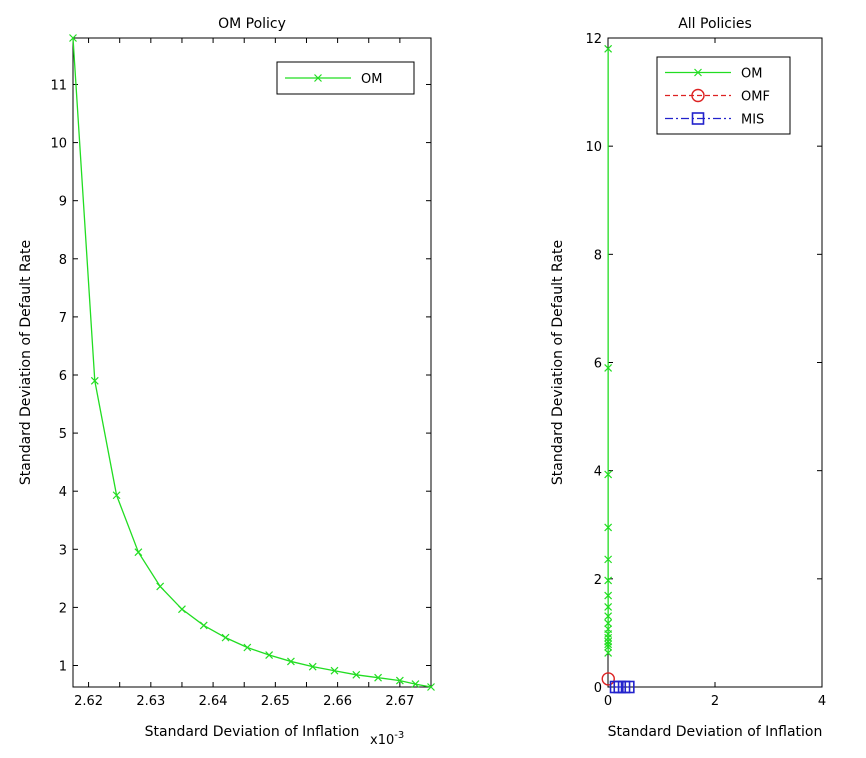 The height and width of the screenshot is (758, 866). Describe the element at coordinates (399, 735) in the screenshot. I see `x-exponent-power: -3` at that location.